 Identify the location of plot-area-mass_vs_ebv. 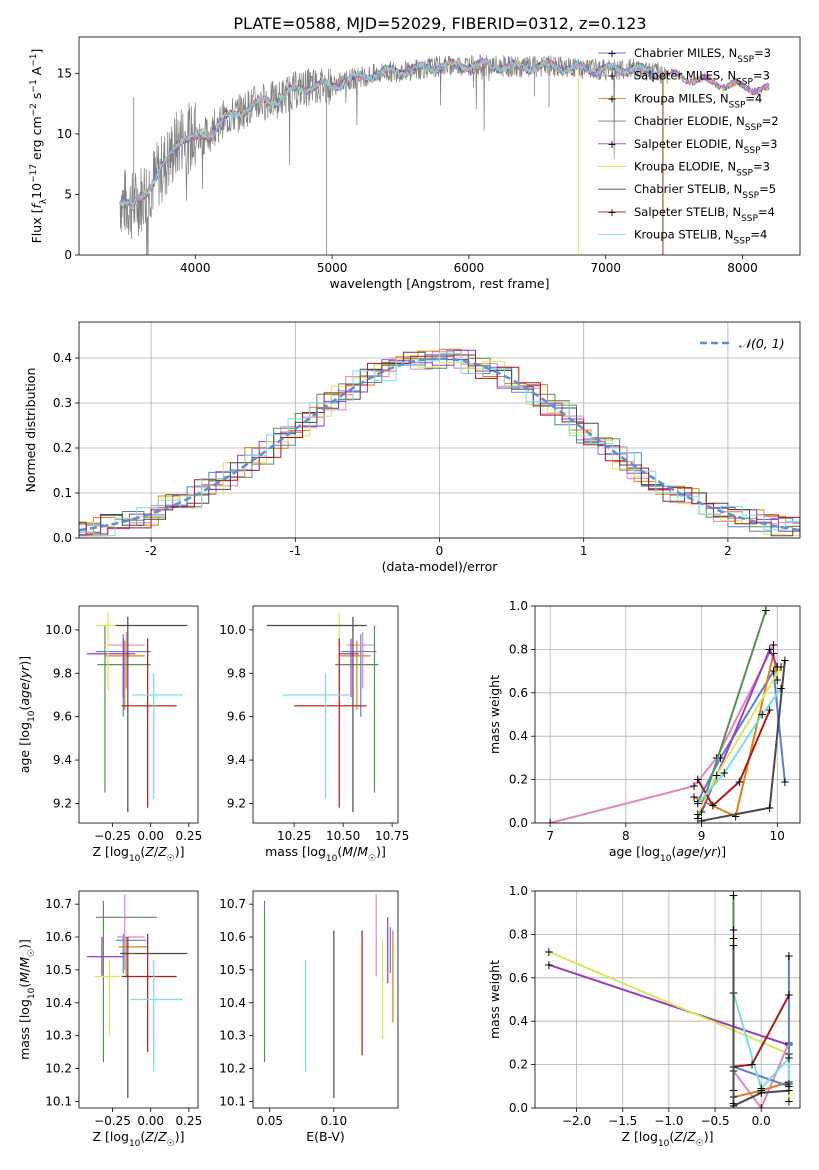
(328, 996).